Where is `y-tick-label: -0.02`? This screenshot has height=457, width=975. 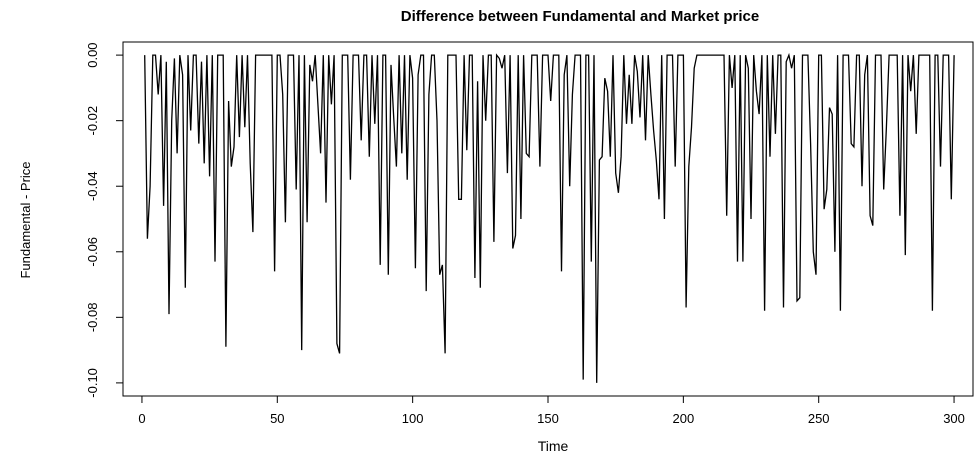
y-tick-label: -0.02 is located at coordinates (92, 121).